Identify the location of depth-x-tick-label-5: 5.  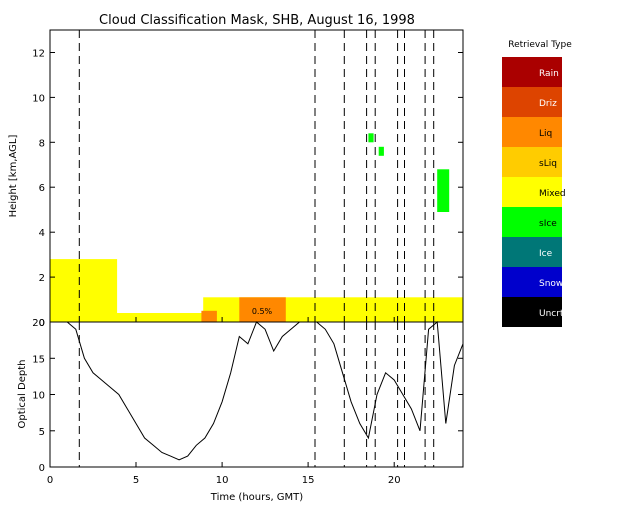
(136, 480).